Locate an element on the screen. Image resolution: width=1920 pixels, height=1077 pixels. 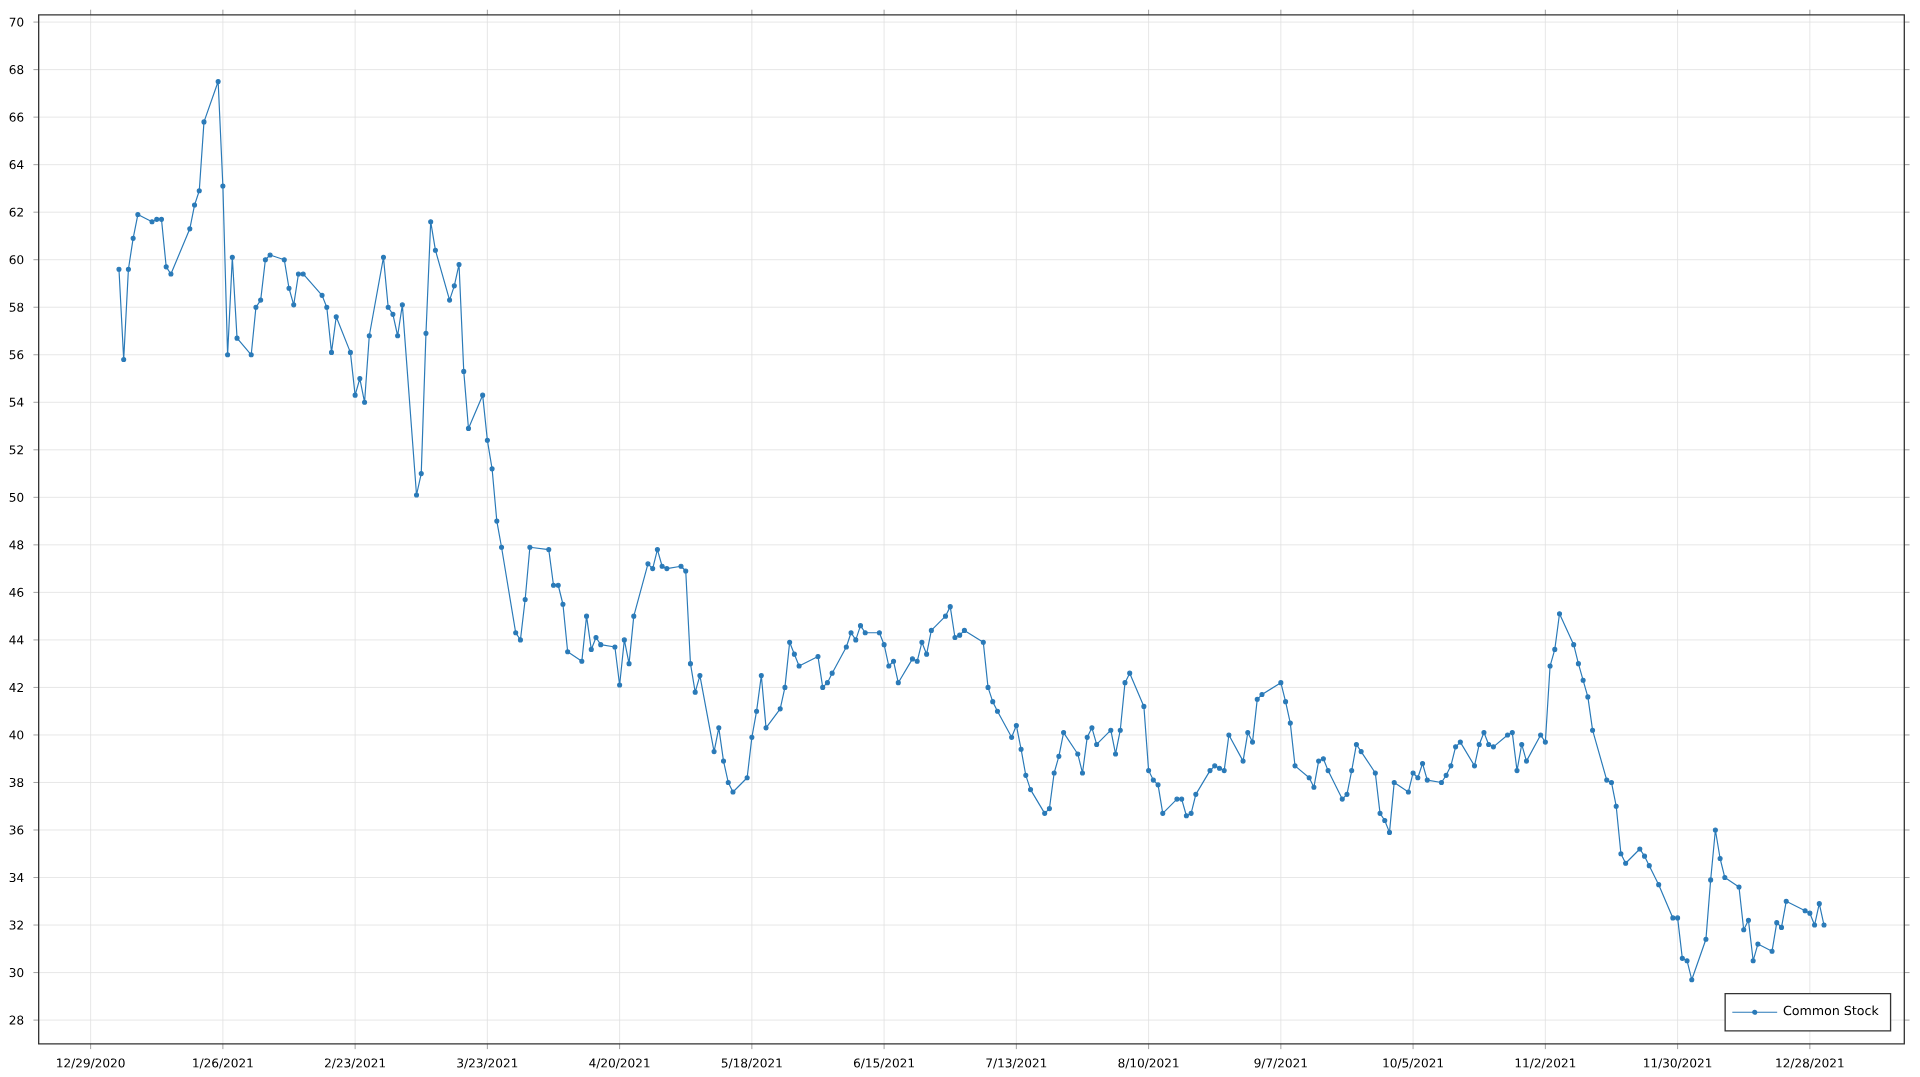
y-tick-label: 54 is located at coordinates (16, 402).